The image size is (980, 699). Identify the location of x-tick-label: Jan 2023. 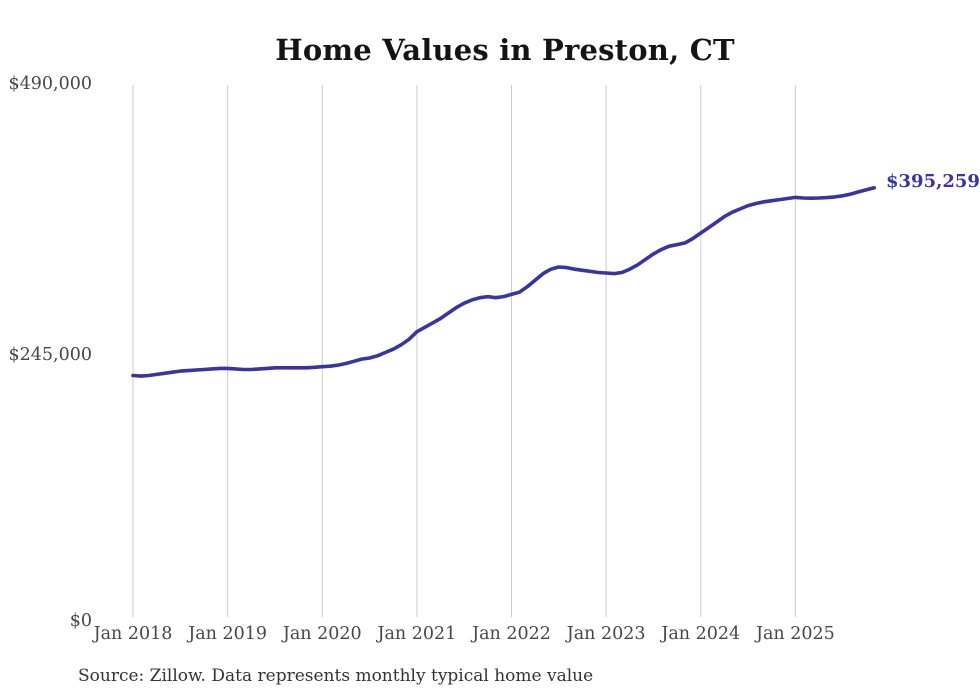
(606, 634).